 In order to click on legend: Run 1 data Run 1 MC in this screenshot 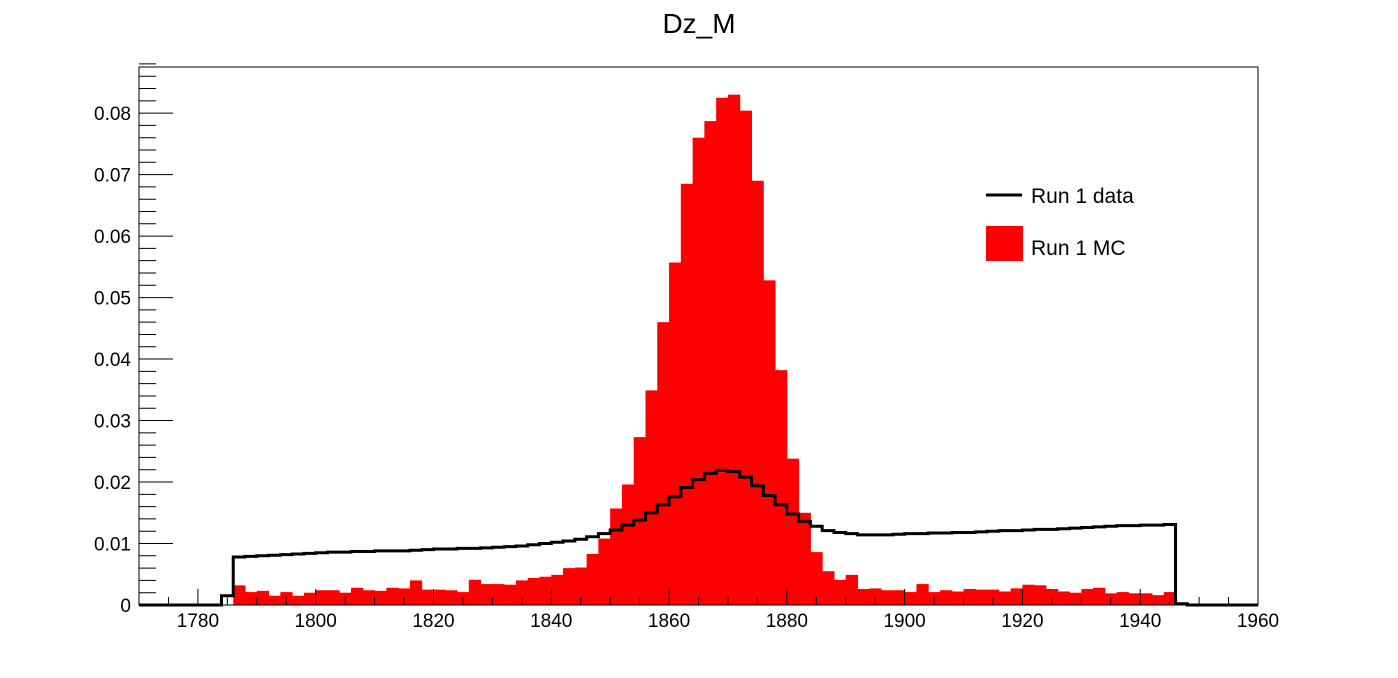, I will do `click(1060, 223)`.